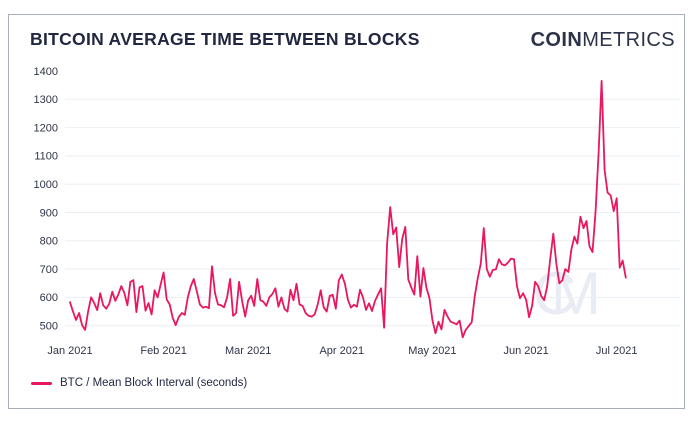 This screenshot has height=423, width=700. Describe the element at coordinates (575, 293) in the screenshot. I see `watermark-letter-m: M` at that location.